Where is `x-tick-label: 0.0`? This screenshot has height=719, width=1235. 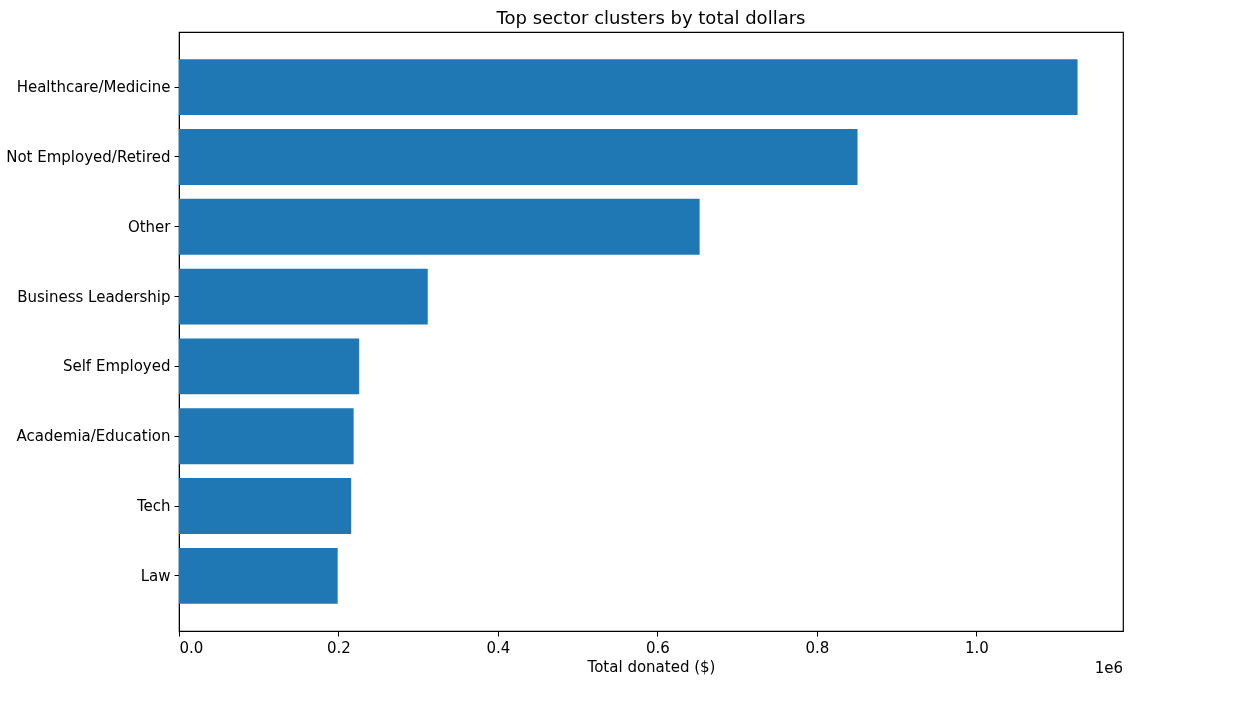
x-tick-label: 0.0 is located at coordinates (191, 647).